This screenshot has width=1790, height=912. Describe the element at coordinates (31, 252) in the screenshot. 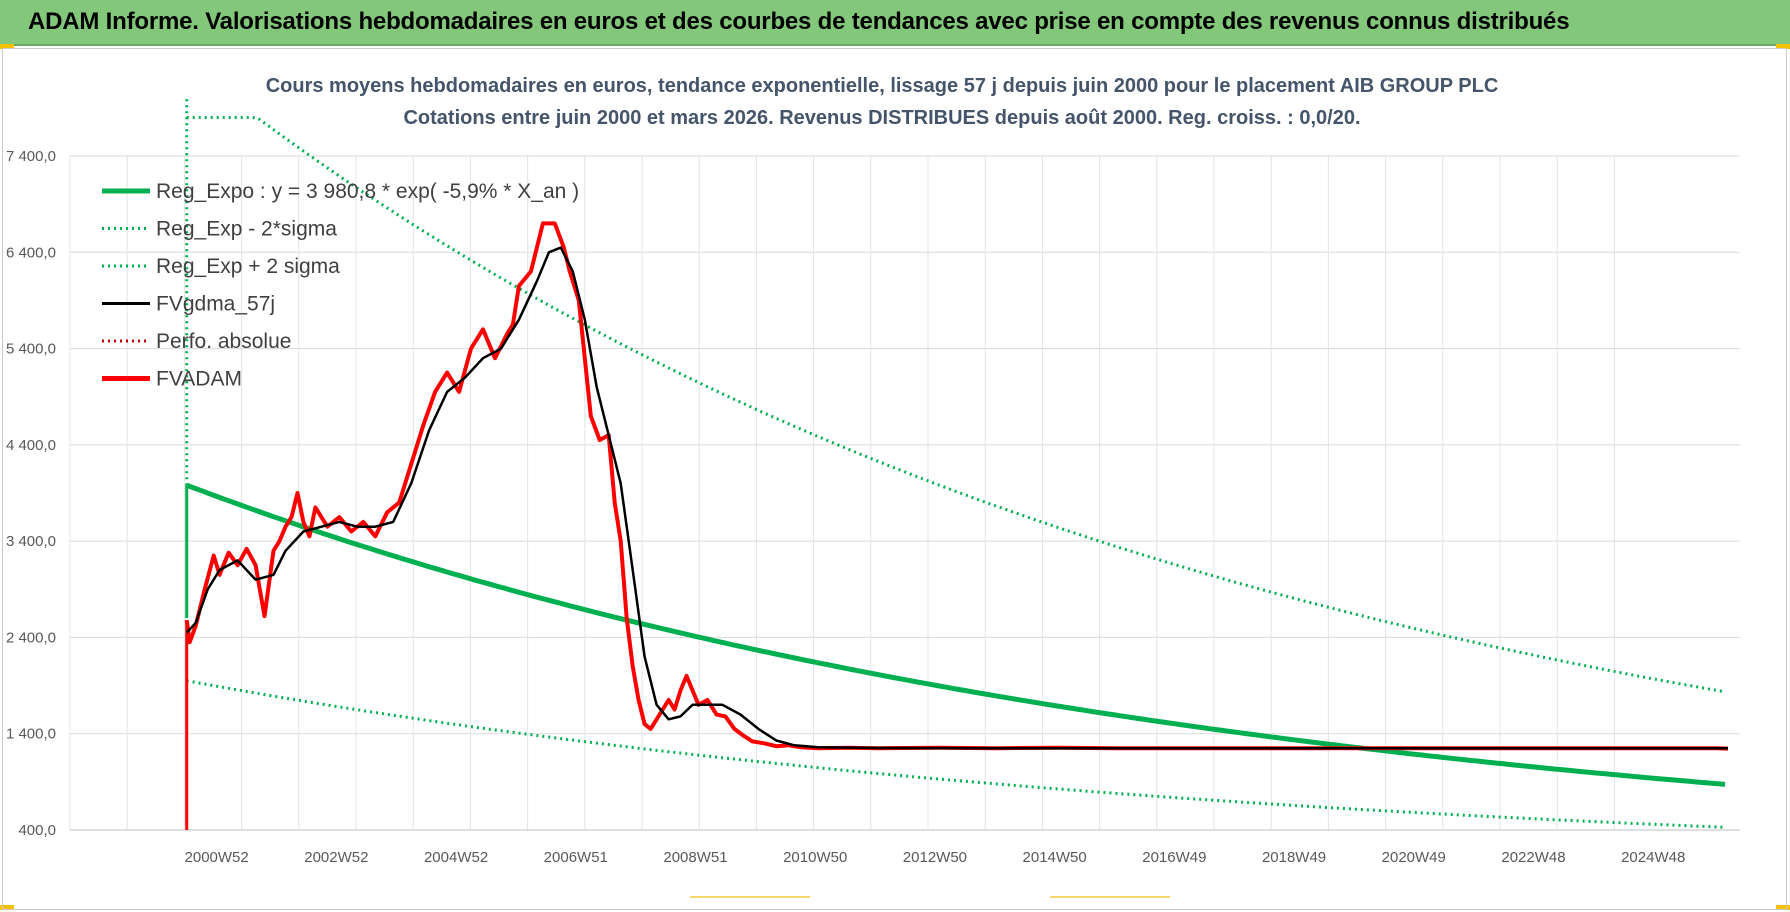

I see `y-tick-label: 6 400,0` at that location.